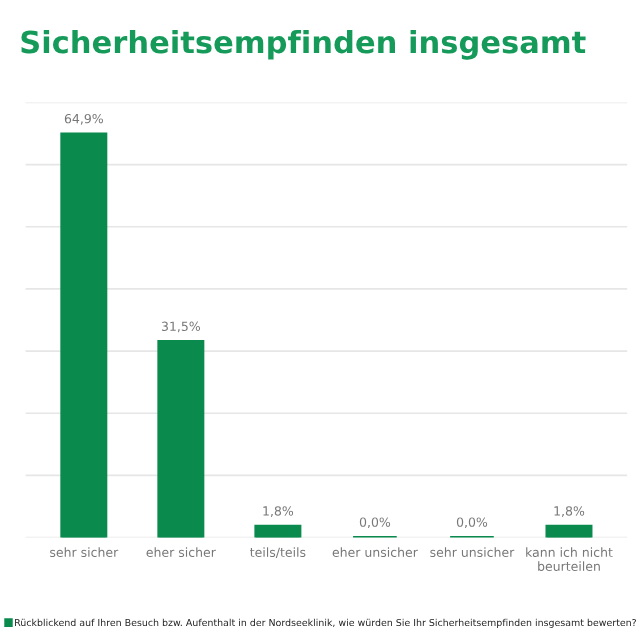 The image size is (640, 640). What do you see at coordinates (303, 44) in the screenshot?
I see `chart-title: Sicherheitsempfinden insgesamt` at bounding box center [303, 44].